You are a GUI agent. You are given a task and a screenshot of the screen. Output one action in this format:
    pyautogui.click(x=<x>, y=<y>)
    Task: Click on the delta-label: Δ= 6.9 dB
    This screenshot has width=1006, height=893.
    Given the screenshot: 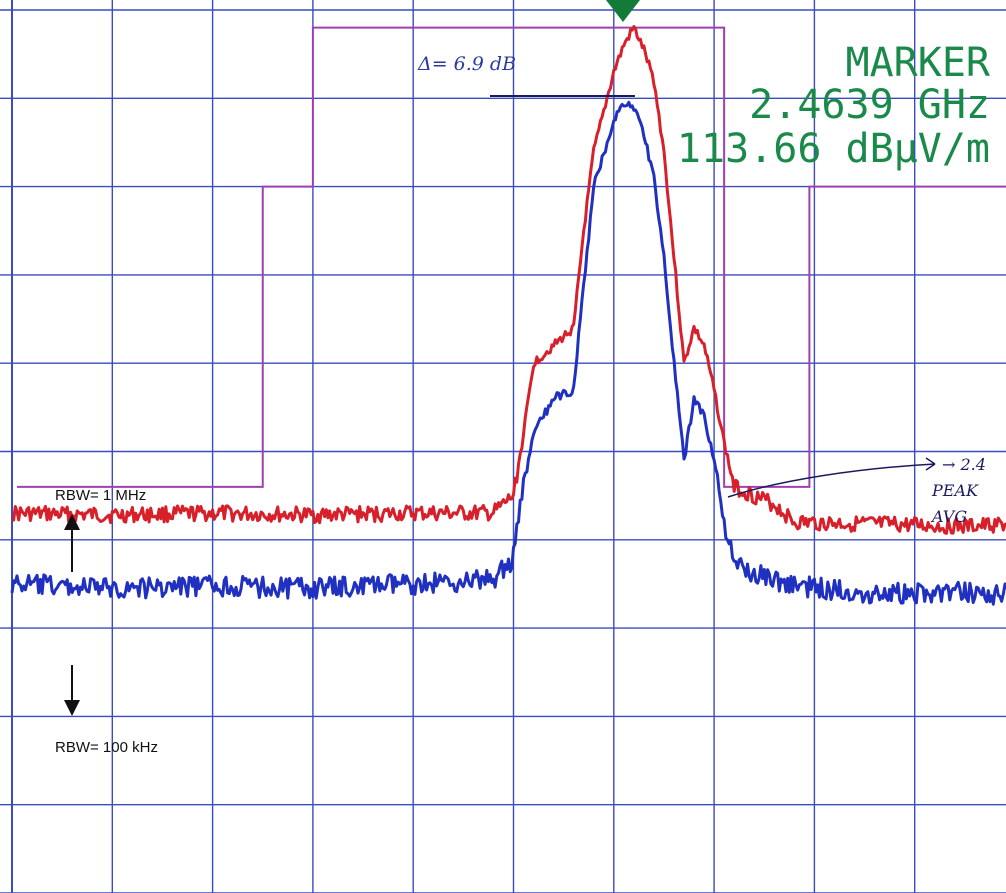 What is the action you would take?
    pyautogui.click(x=466, y=64)
    